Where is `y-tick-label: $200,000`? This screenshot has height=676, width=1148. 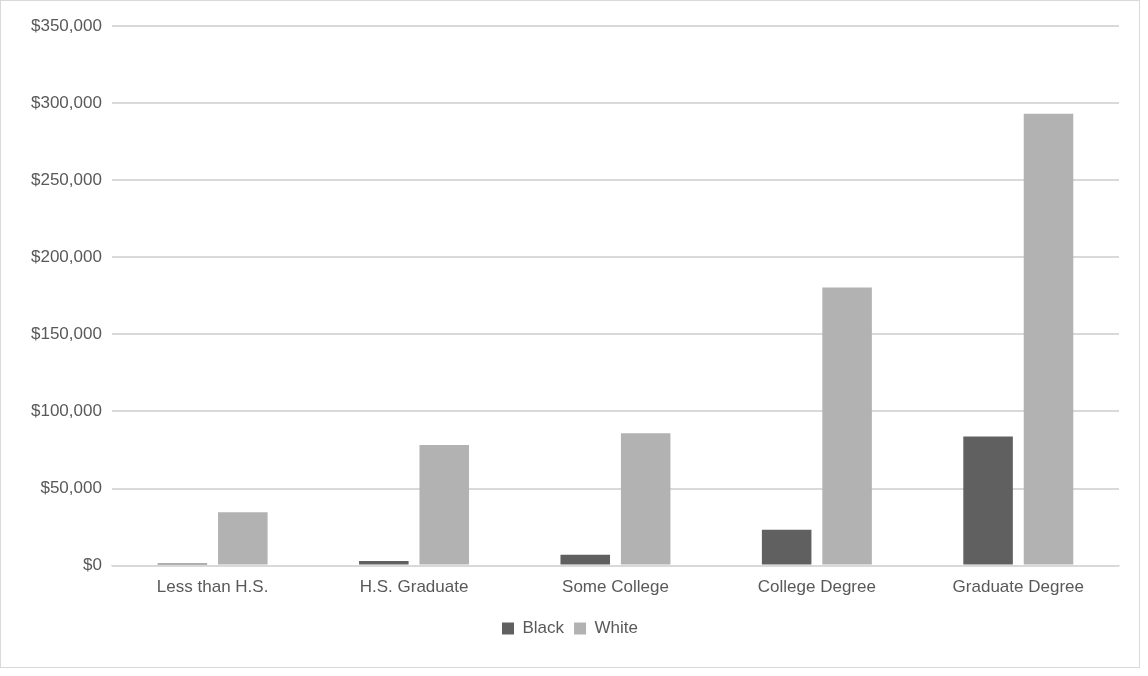
y-tick-label: $200,000 is located at coordinates (66, 256).